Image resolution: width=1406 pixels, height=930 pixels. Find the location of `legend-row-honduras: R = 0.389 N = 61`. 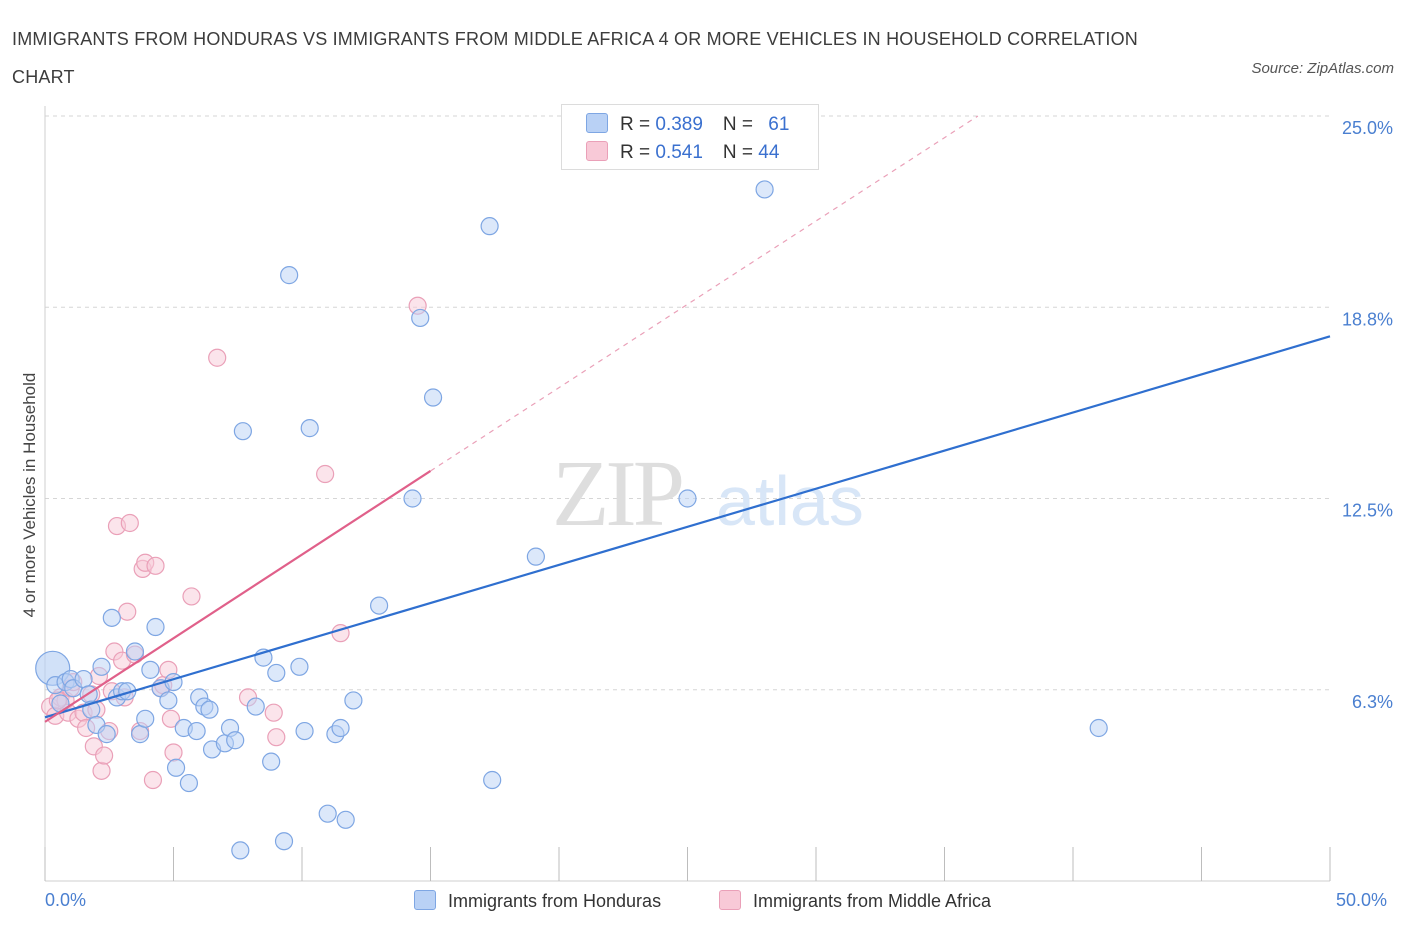

legend-row-honduras: R = 0.389 N = 61 is located at coordinates (687, 126).